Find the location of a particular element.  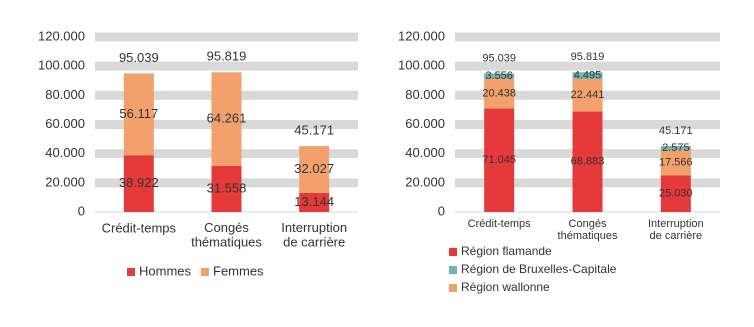

value-label: 68.883 is located at coordinates (588, 162).